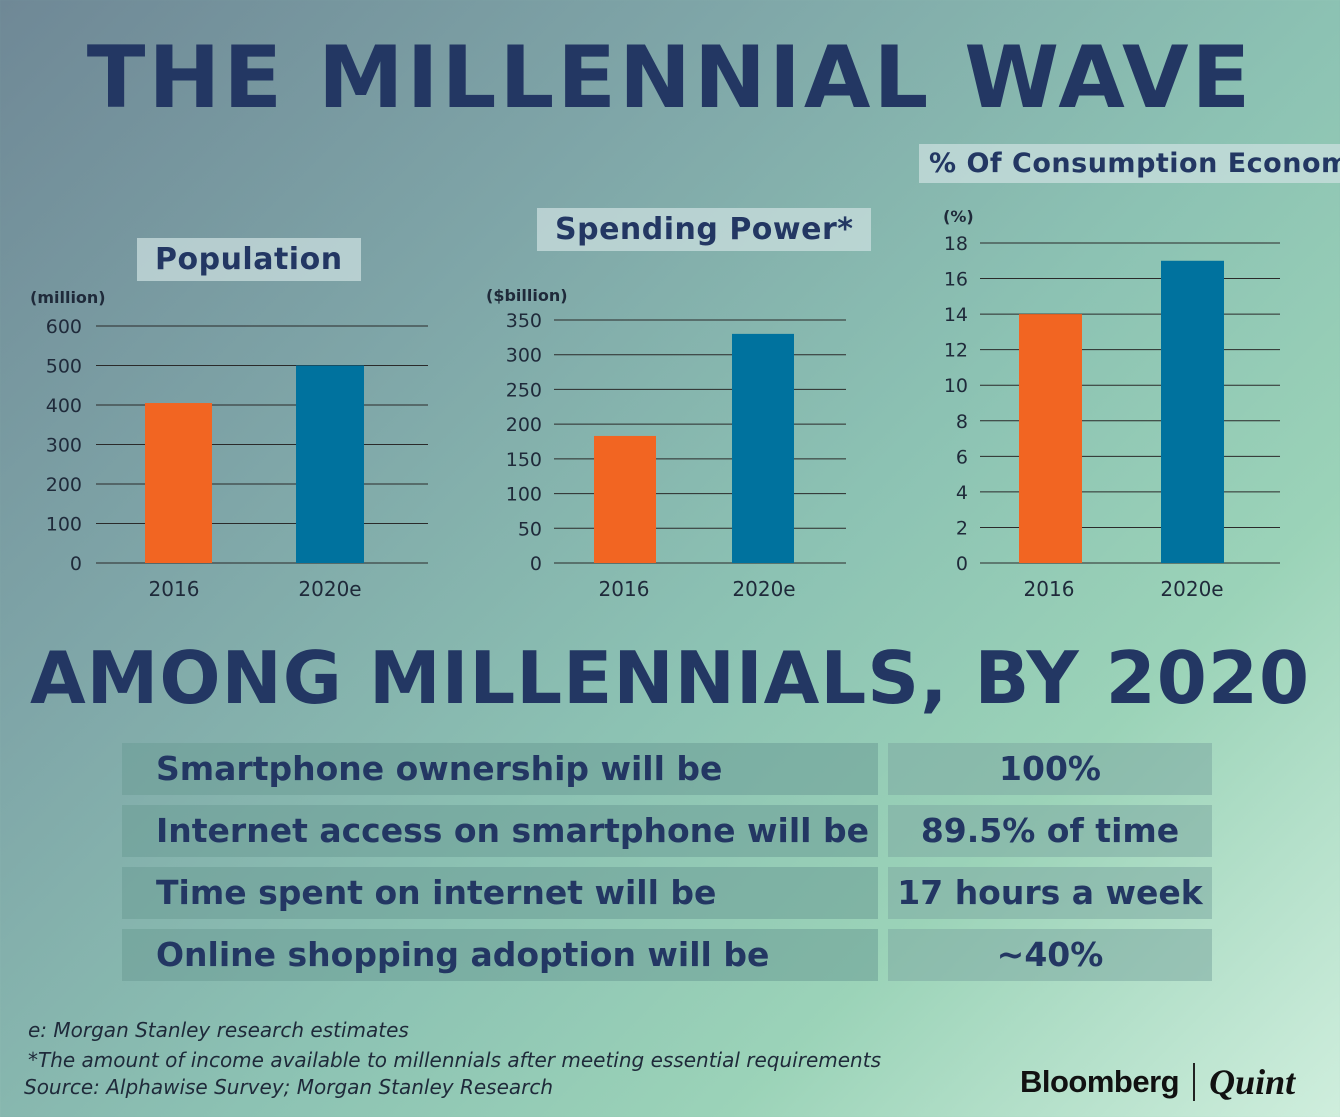  What do you see at coordinates (763, 448) in the screenshot?
I see `spending-bar-2020e` at bounding box center [763, 448].